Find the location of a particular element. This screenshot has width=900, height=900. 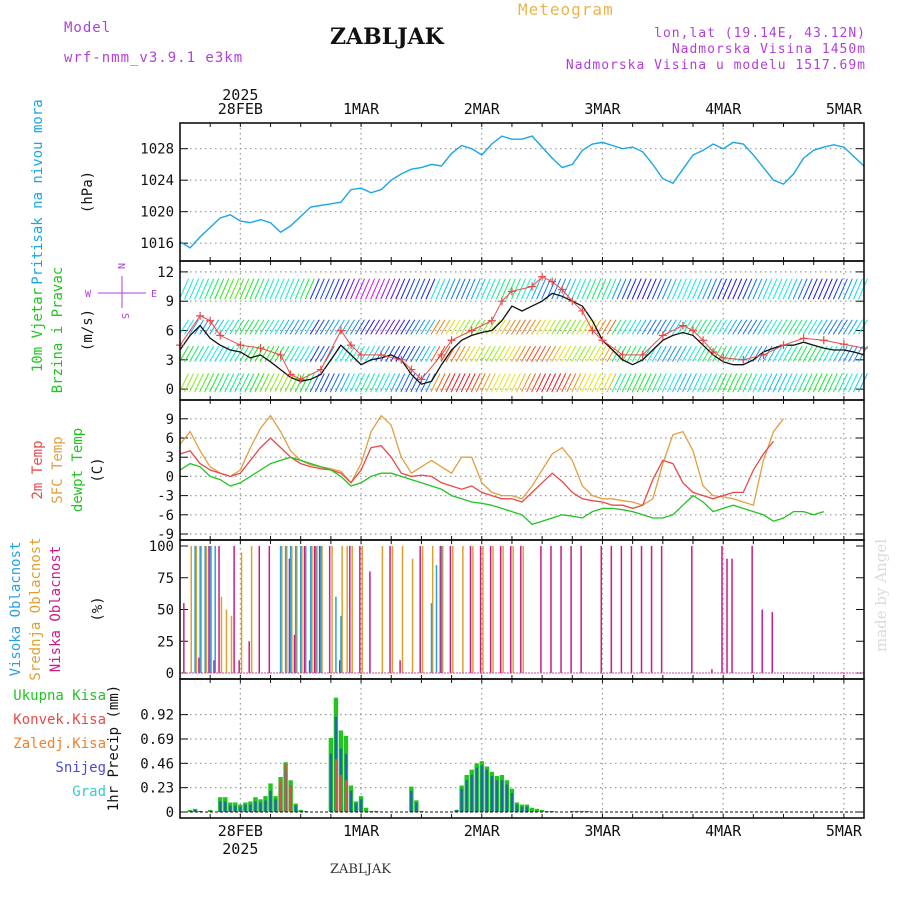

top-year-label: 2025 is located at coordinates (240, 95).